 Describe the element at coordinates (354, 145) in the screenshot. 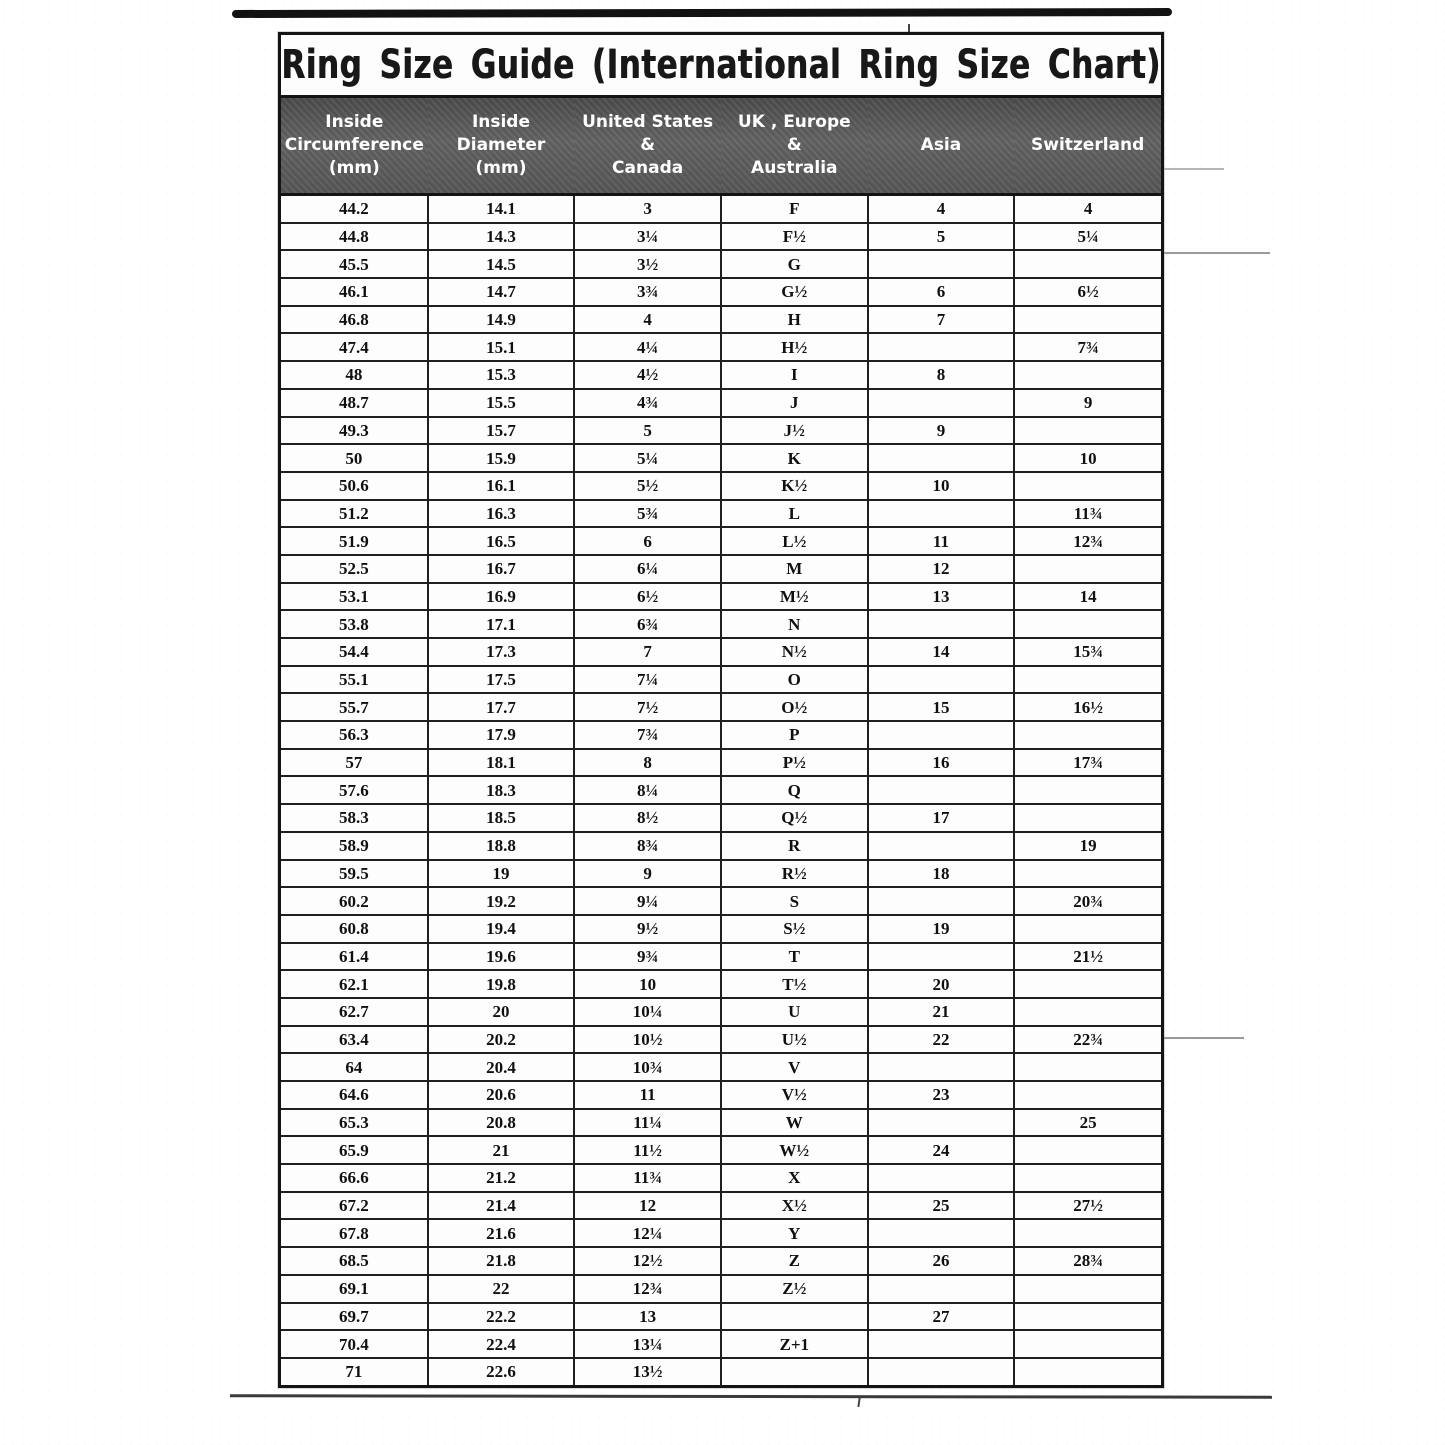

I see `header-cell-line: Circumference` at that location.